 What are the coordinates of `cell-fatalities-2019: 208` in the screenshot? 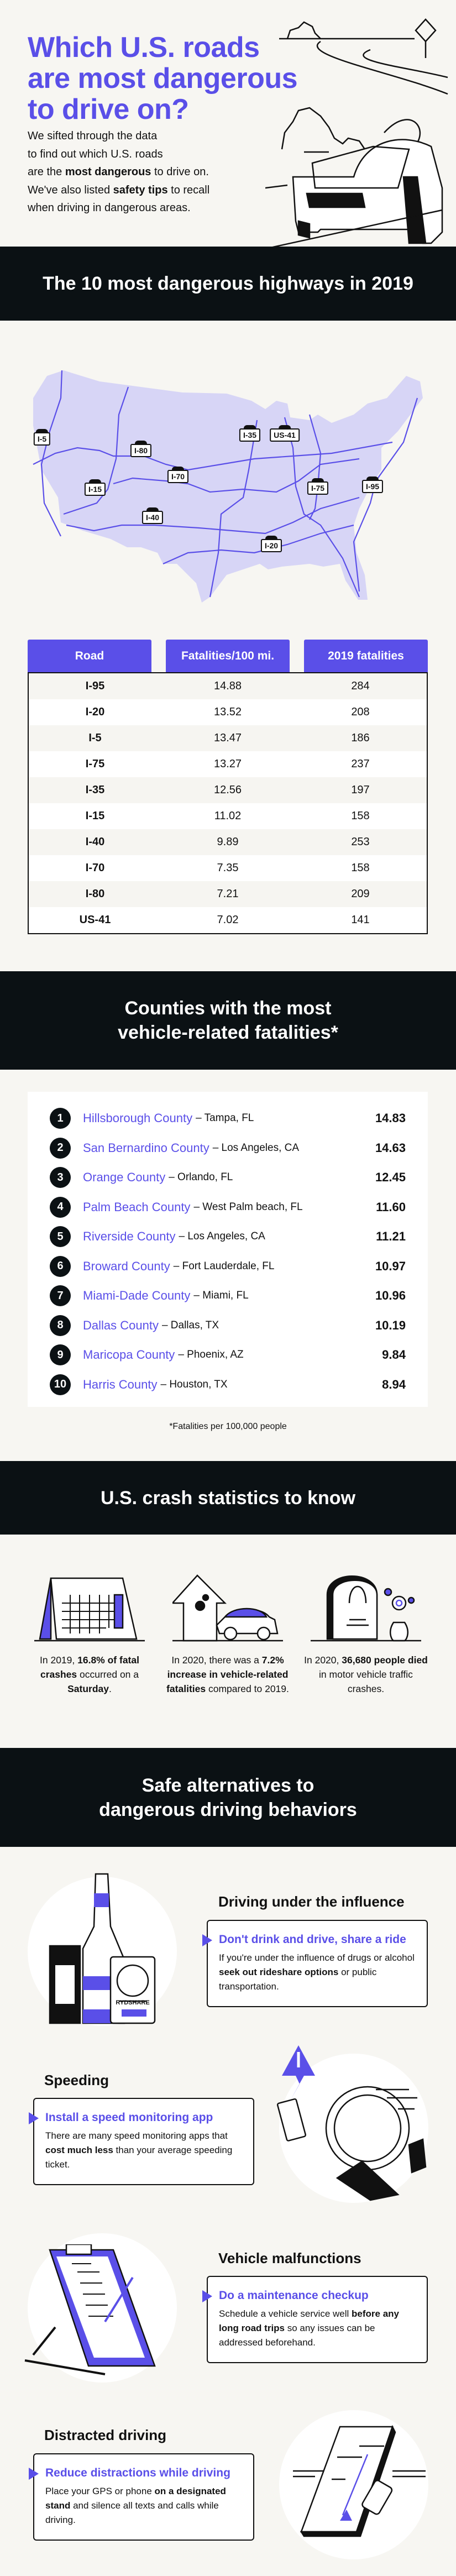 It's located at (360, 712).